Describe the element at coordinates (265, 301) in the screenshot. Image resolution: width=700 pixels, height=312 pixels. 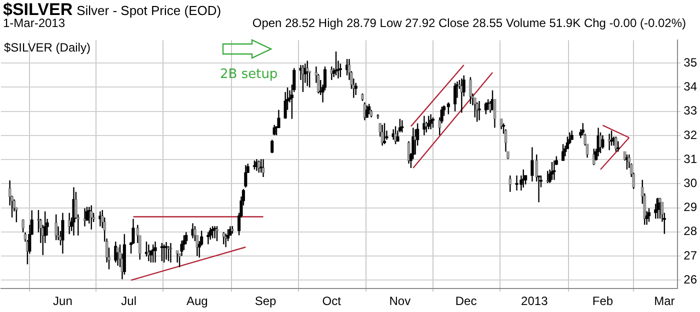
I see `x-tick-label: Sep` at that location.